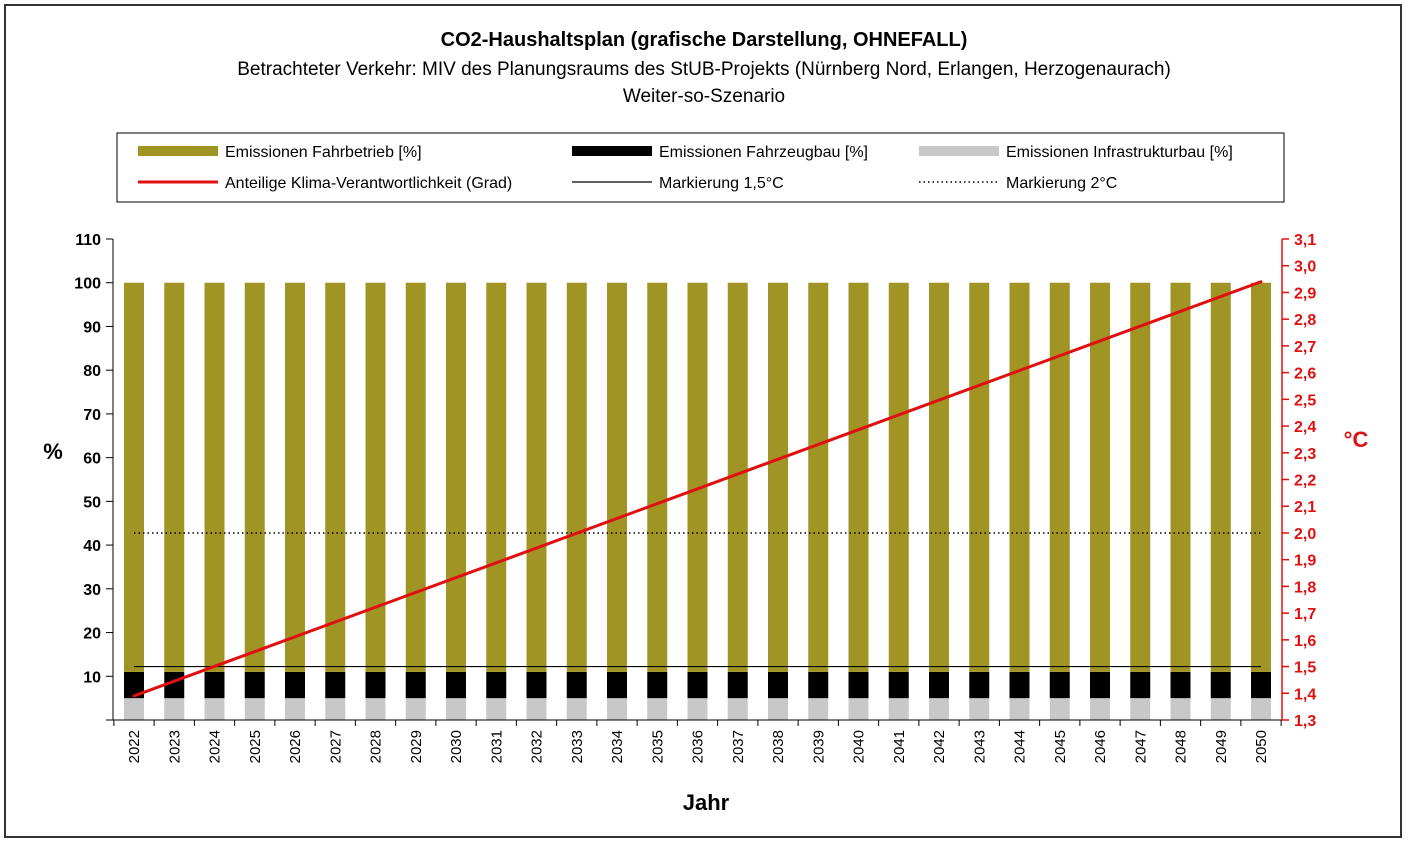 The image size is (1408, 844). What do you see at coordinates (1305, 534) in the screenshot?
I see `y2-tick-label-7: 2,0` at bounding box center [1305, 534].